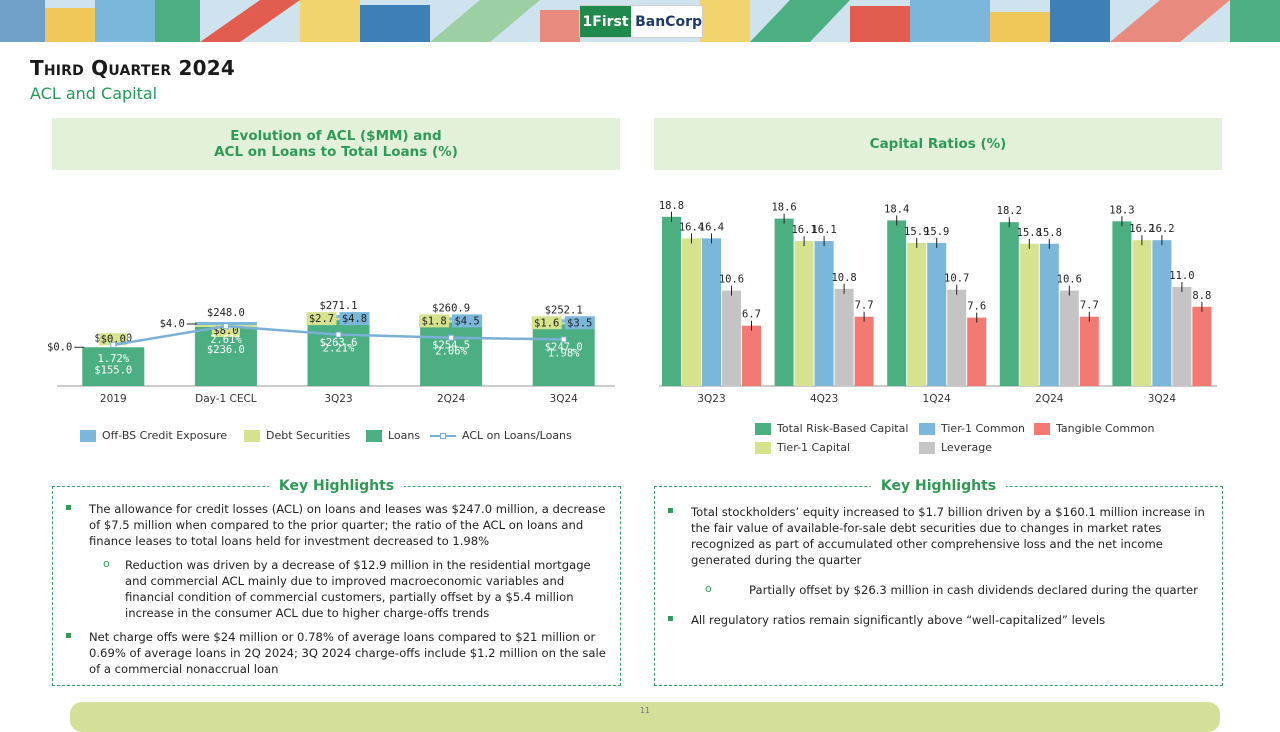 This screenshot has height=732, width=1280. I want to click on legend-label-total-risk: Total Risk-Based Capital, so click(843, 428).